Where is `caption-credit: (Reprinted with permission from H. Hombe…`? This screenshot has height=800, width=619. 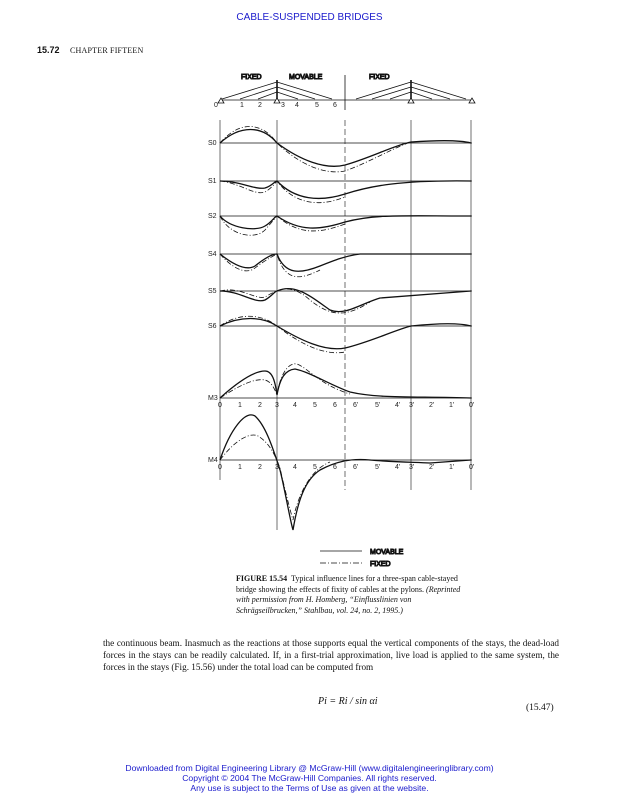
caption-credit: (Reprinted with permission from H. Hombe… is located at coordinates (348, 599).